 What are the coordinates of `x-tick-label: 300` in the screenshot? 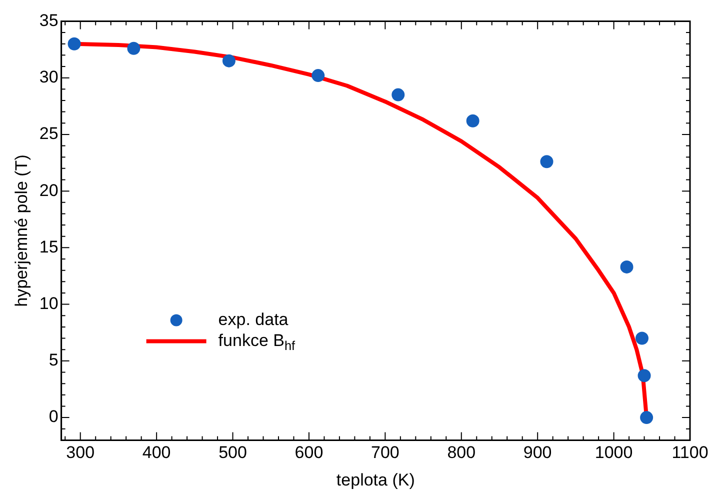 It's located at (80, 452).